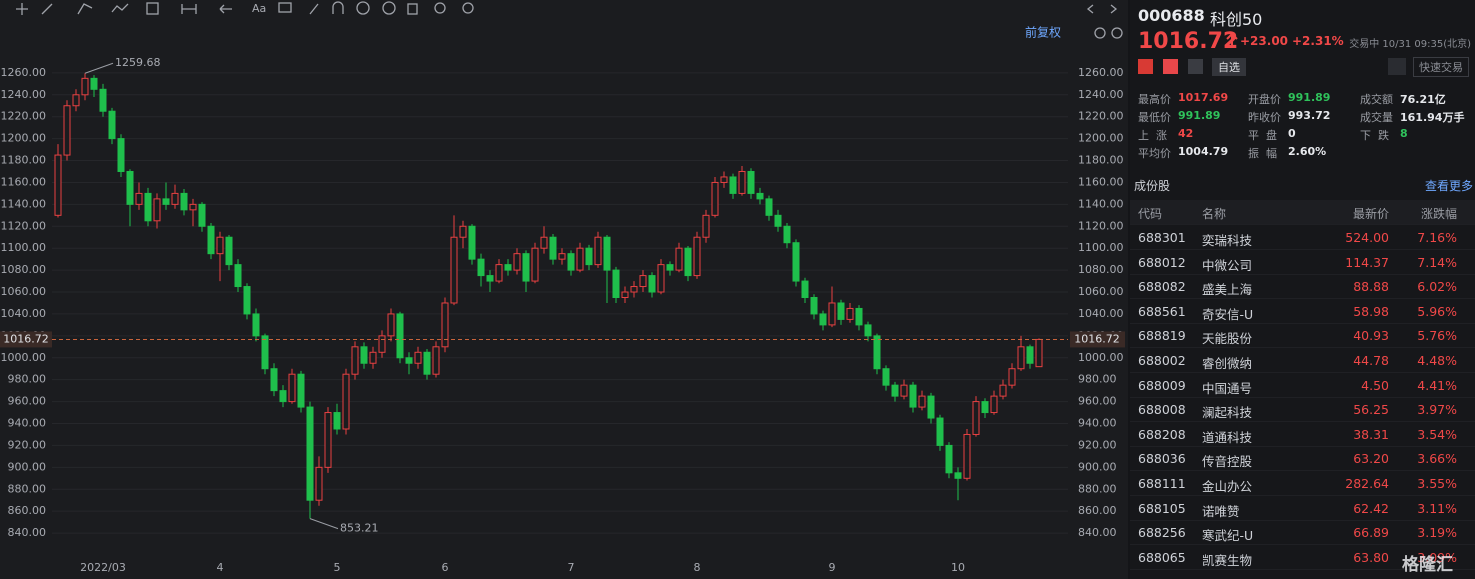  I want to click on icon-line, so click(47, 9).